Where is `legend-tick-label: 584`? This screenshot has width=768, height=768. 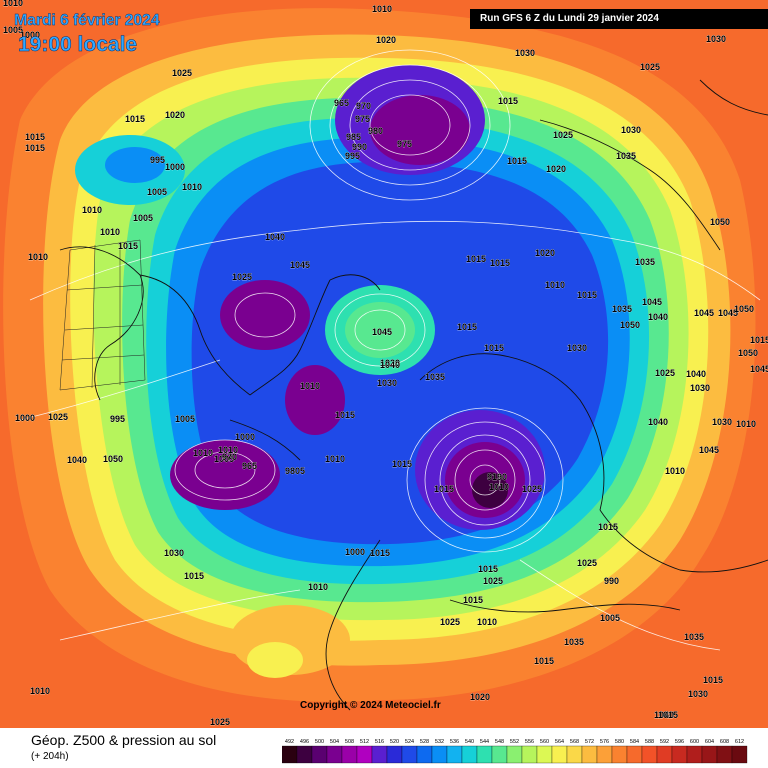 legend-tick-label: 584 is located at coordinates (634, 742).